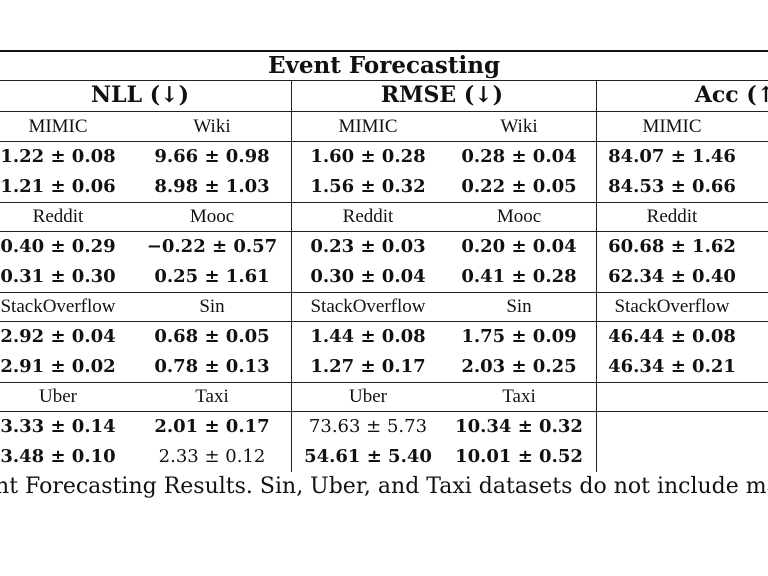 This screenshot has height=576, width=768. Describe the element at coordinates (58, 156) in the screenshot. I see `table-cell: 1.22 ± 0.08` at that location.